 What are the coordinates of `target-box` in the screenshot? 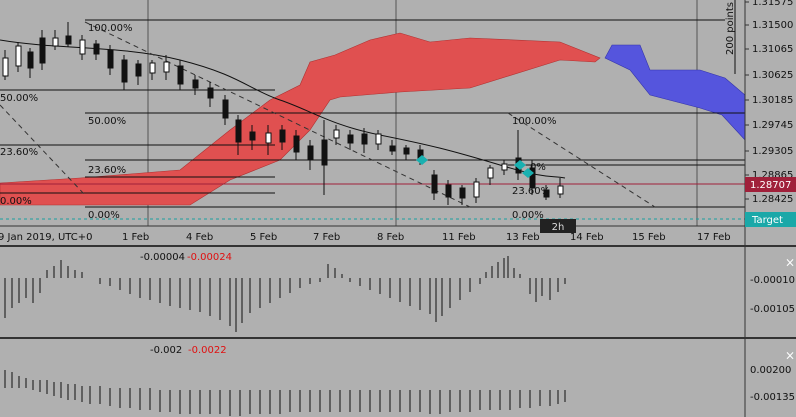 It's located at (770, 219).